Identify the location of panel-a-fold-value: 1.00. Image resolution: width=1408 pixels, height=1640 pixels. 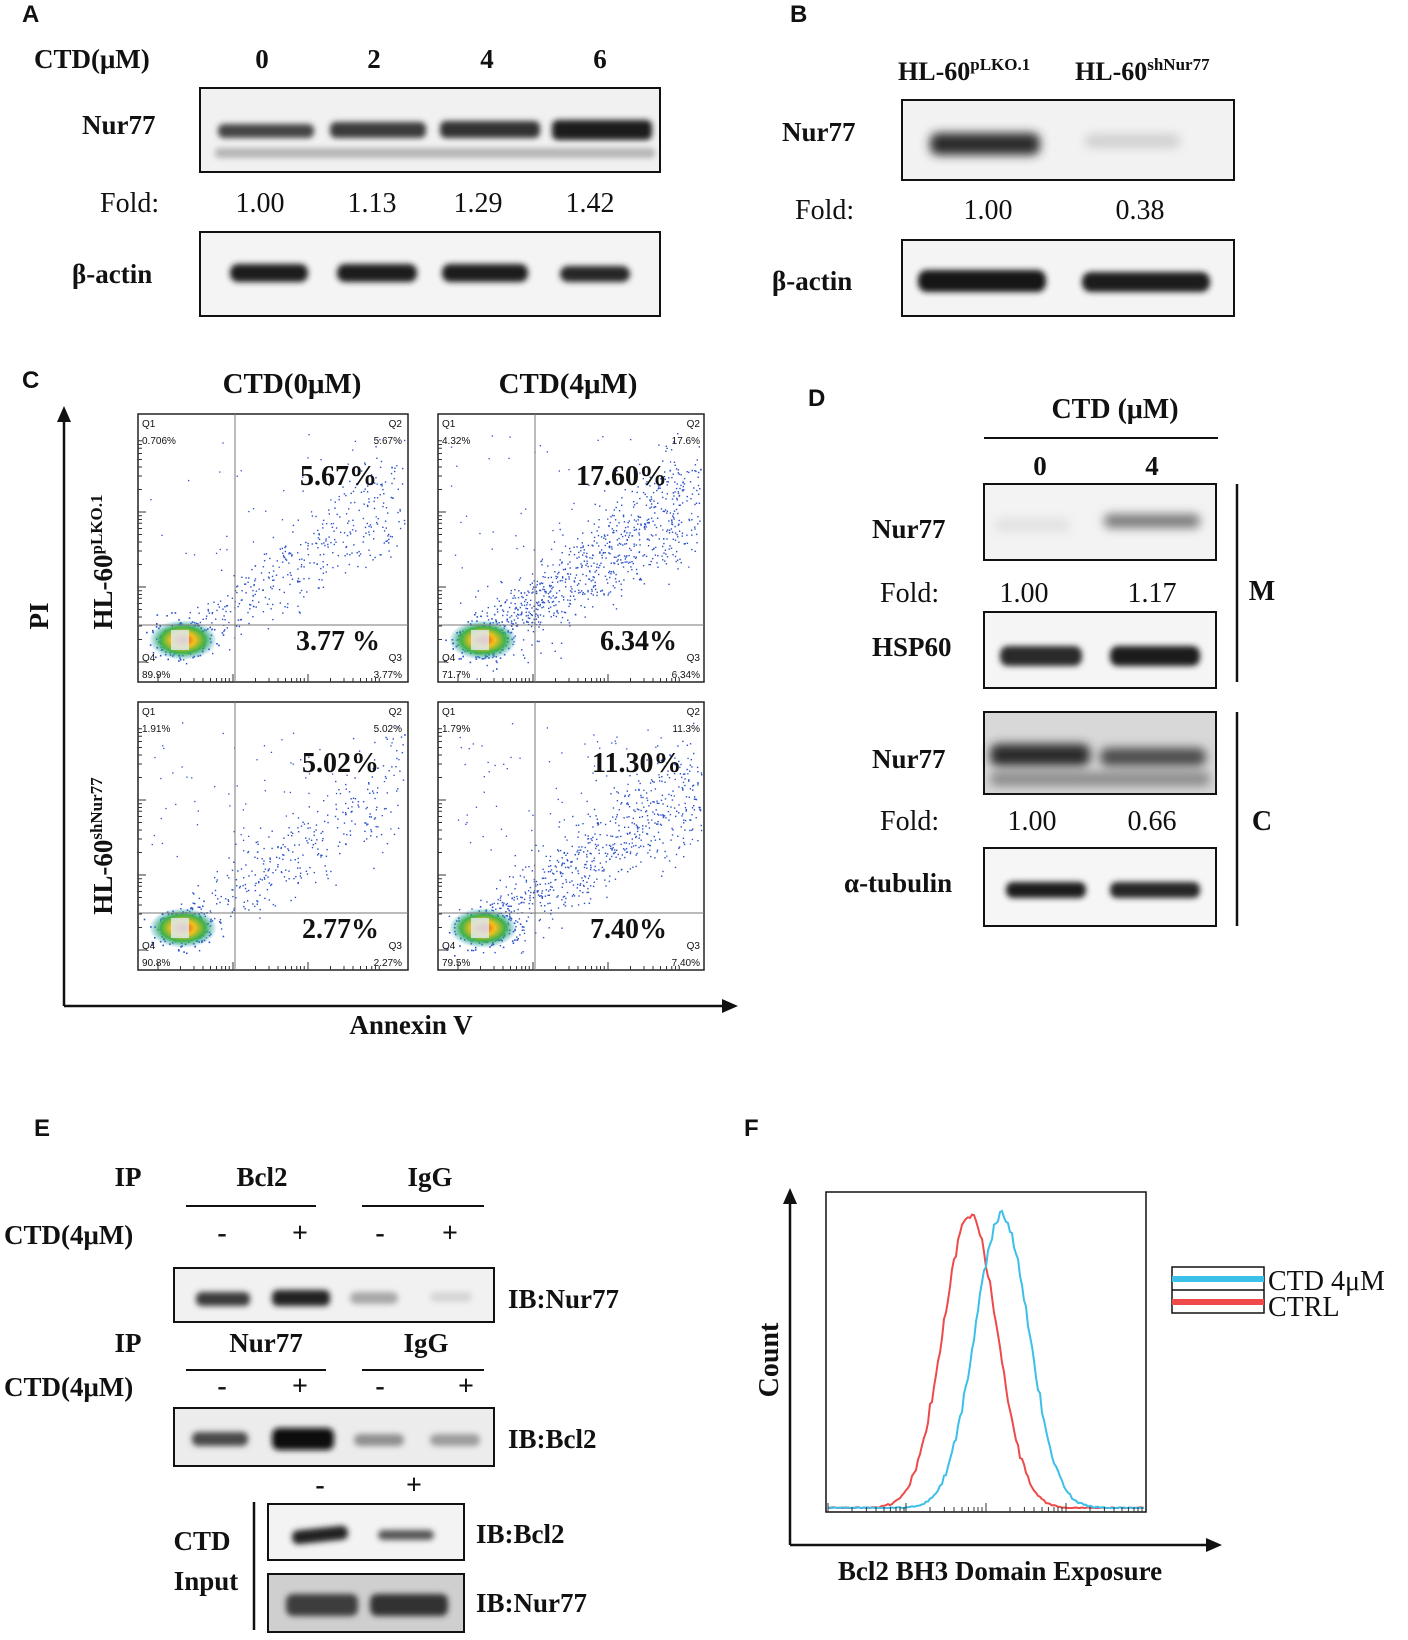
(260, 203).